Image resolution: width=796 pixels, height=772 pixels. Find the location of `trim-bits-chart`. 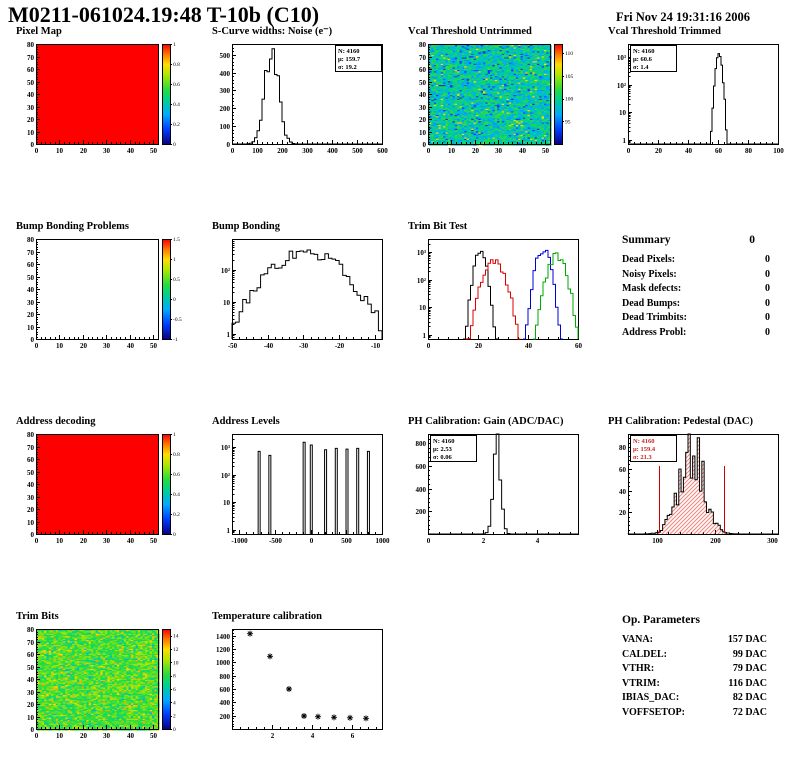

trim-bits-chart is located at coordinates (105, 688).